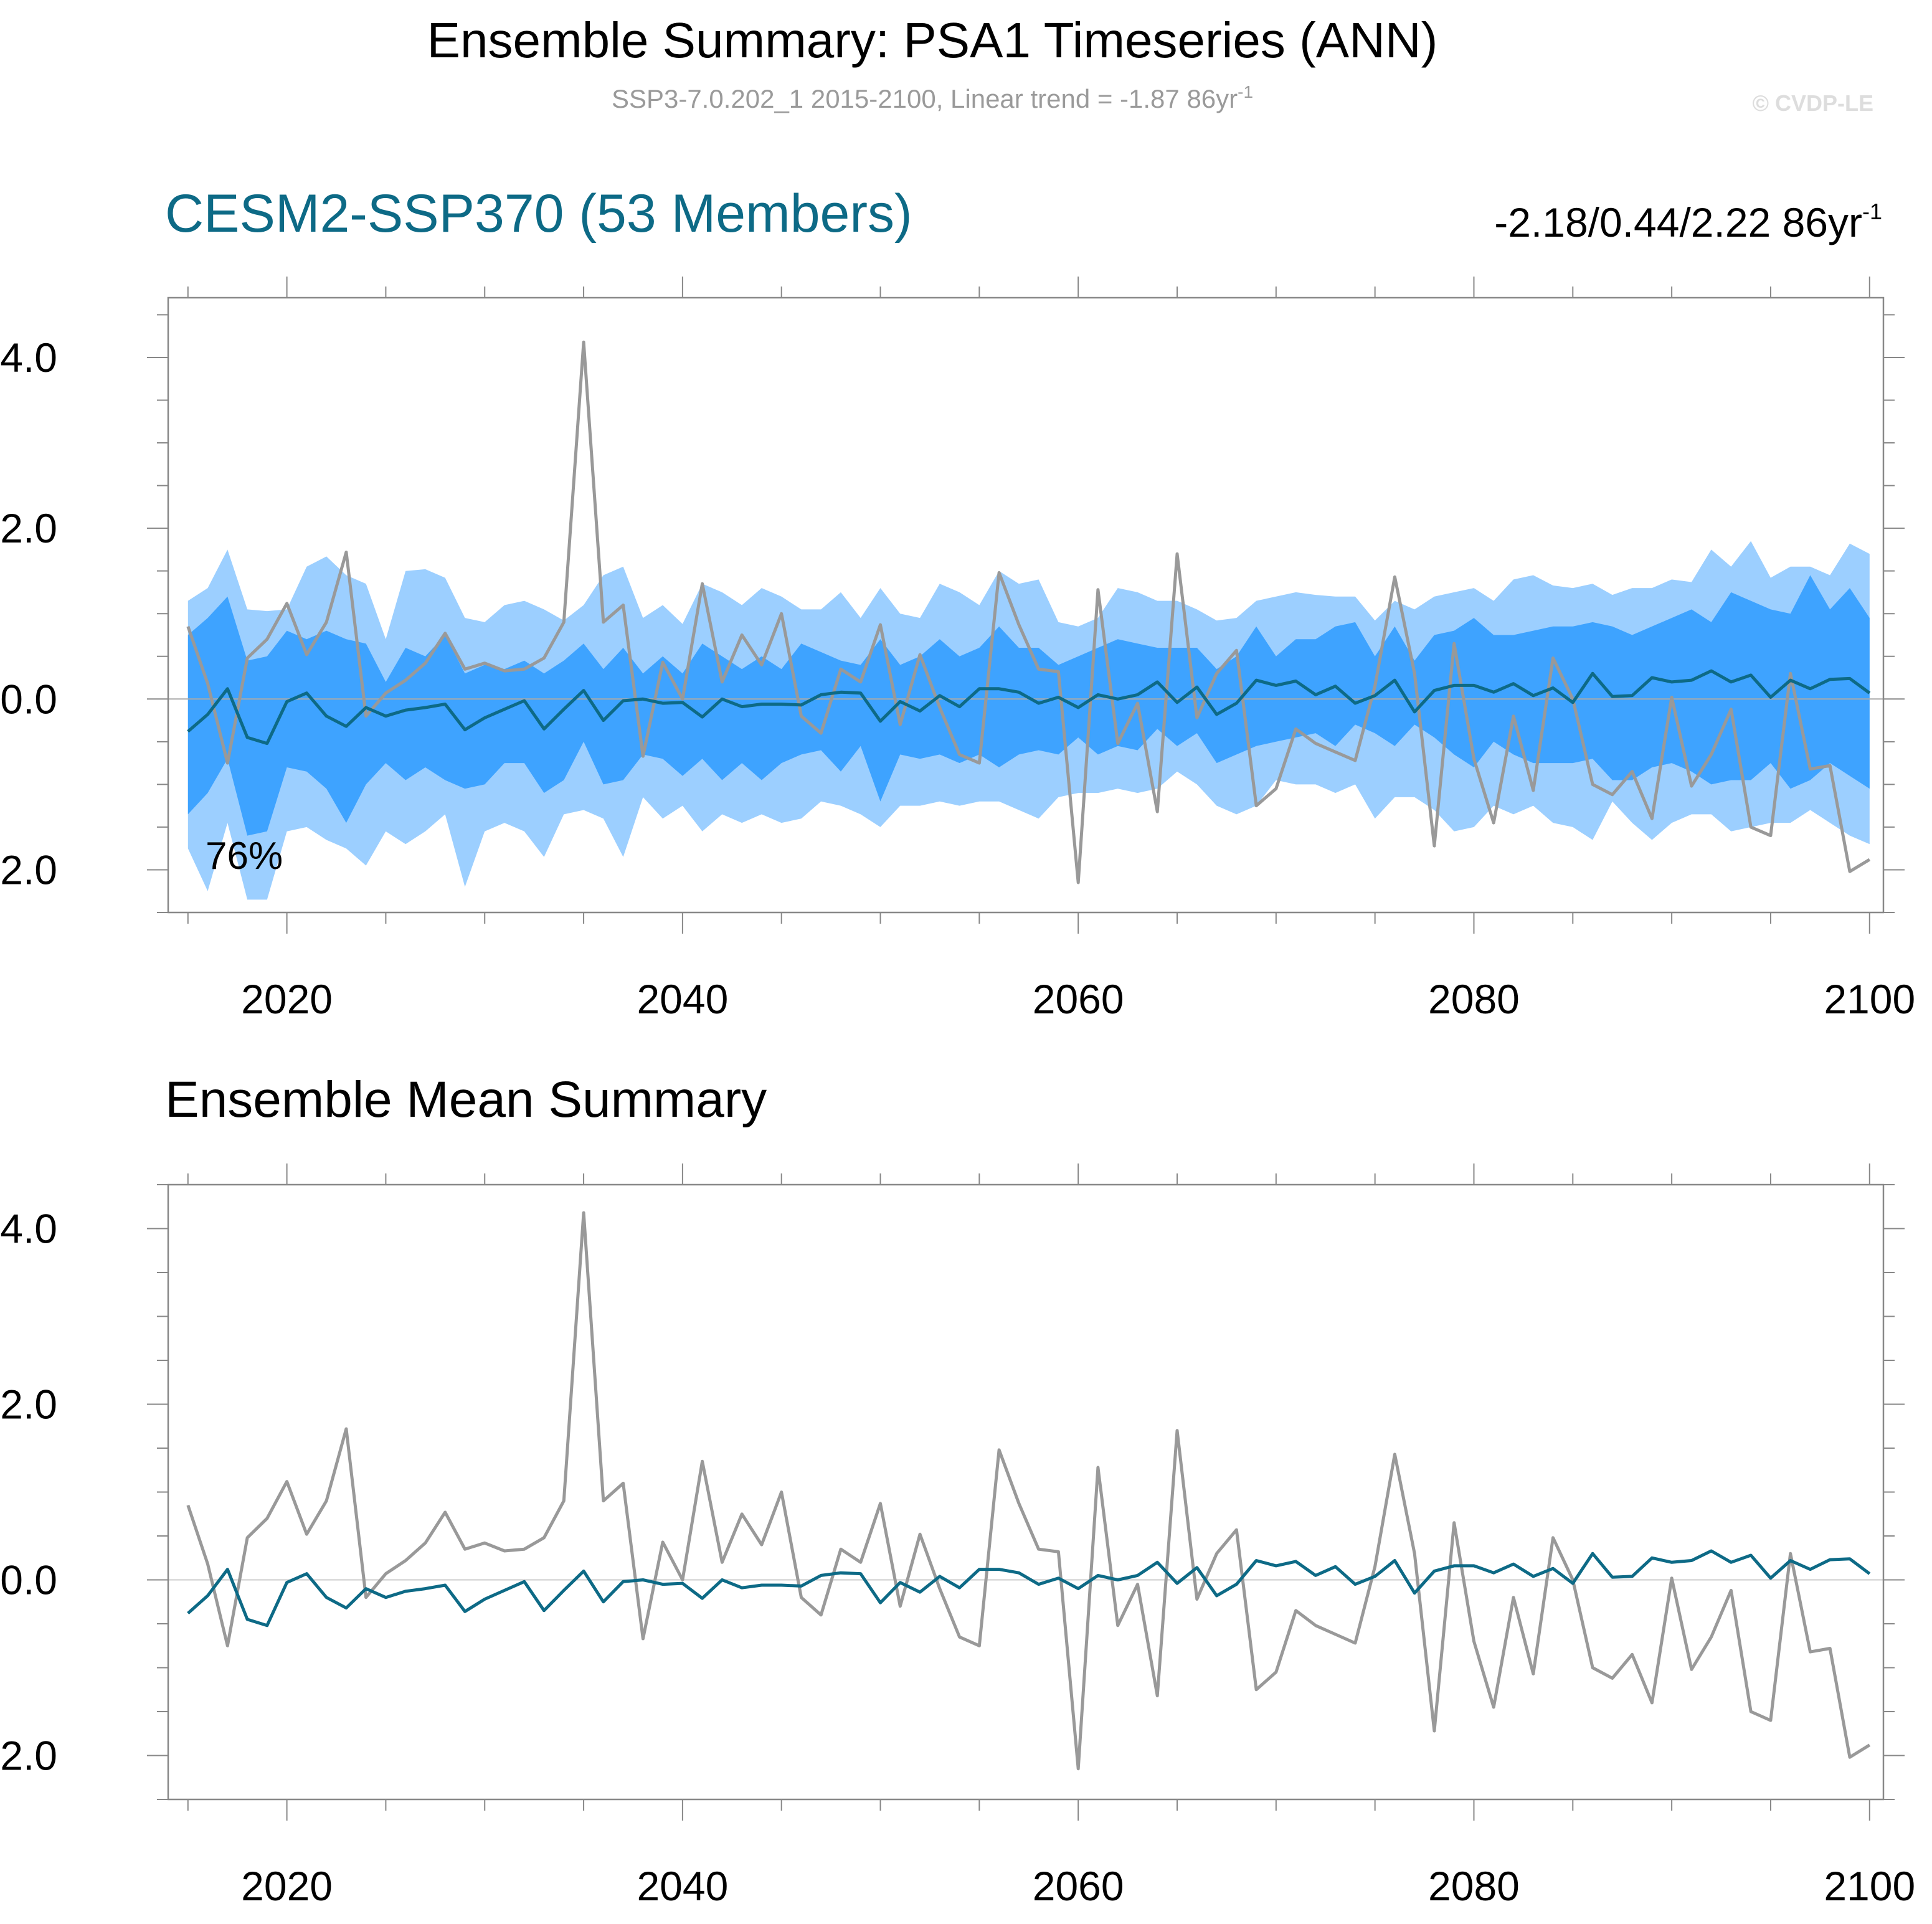  I want to click on panel-title: Ensemble Mean Summary, so click(466, 1099).